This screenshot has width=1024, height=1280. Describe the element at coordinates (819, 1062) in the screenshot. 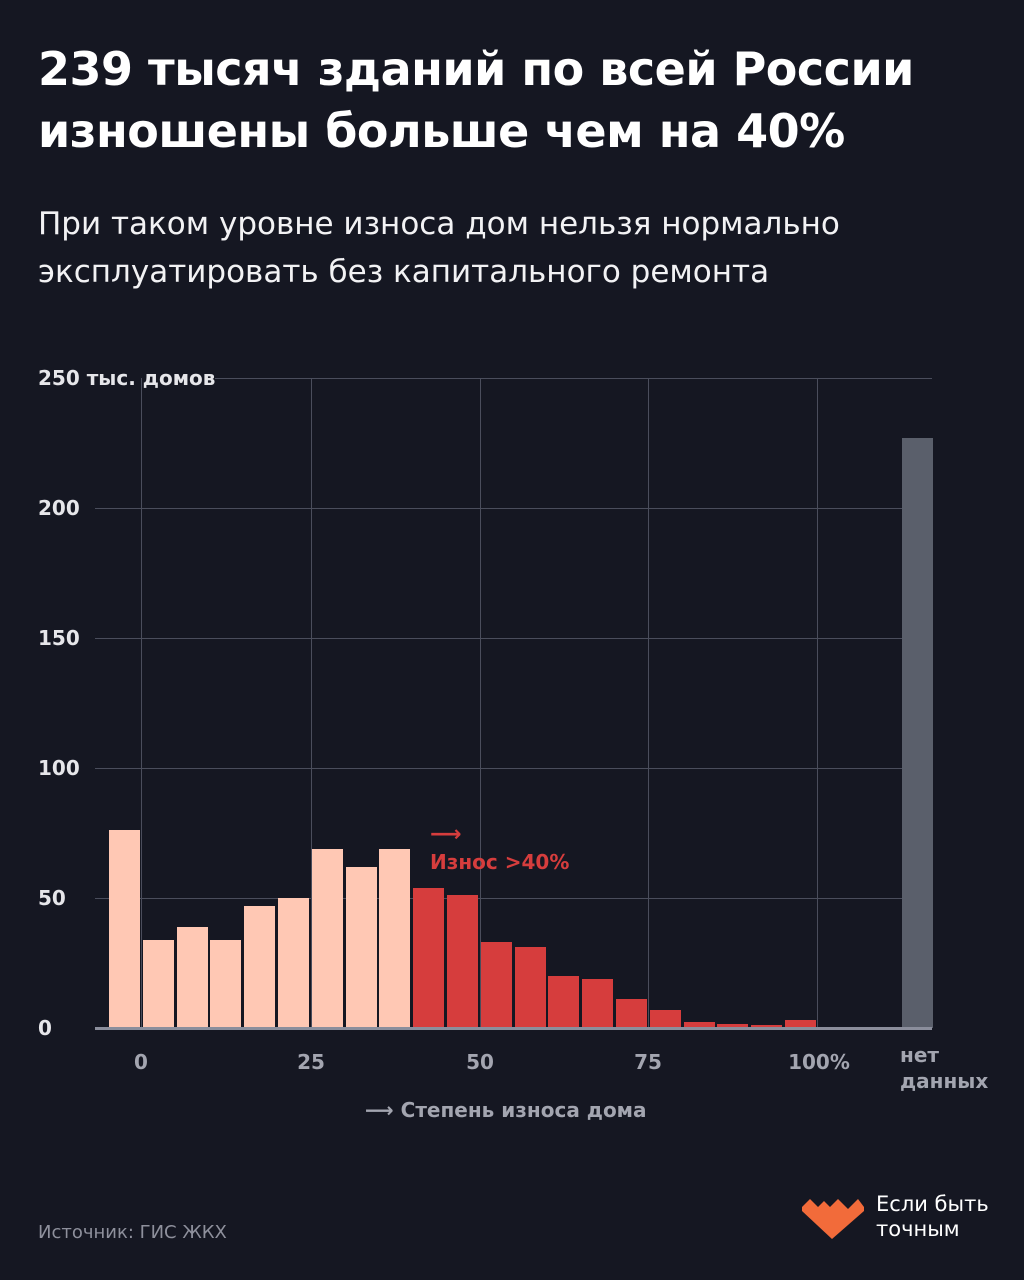

I see `x-tick-100: 100%` at that location.